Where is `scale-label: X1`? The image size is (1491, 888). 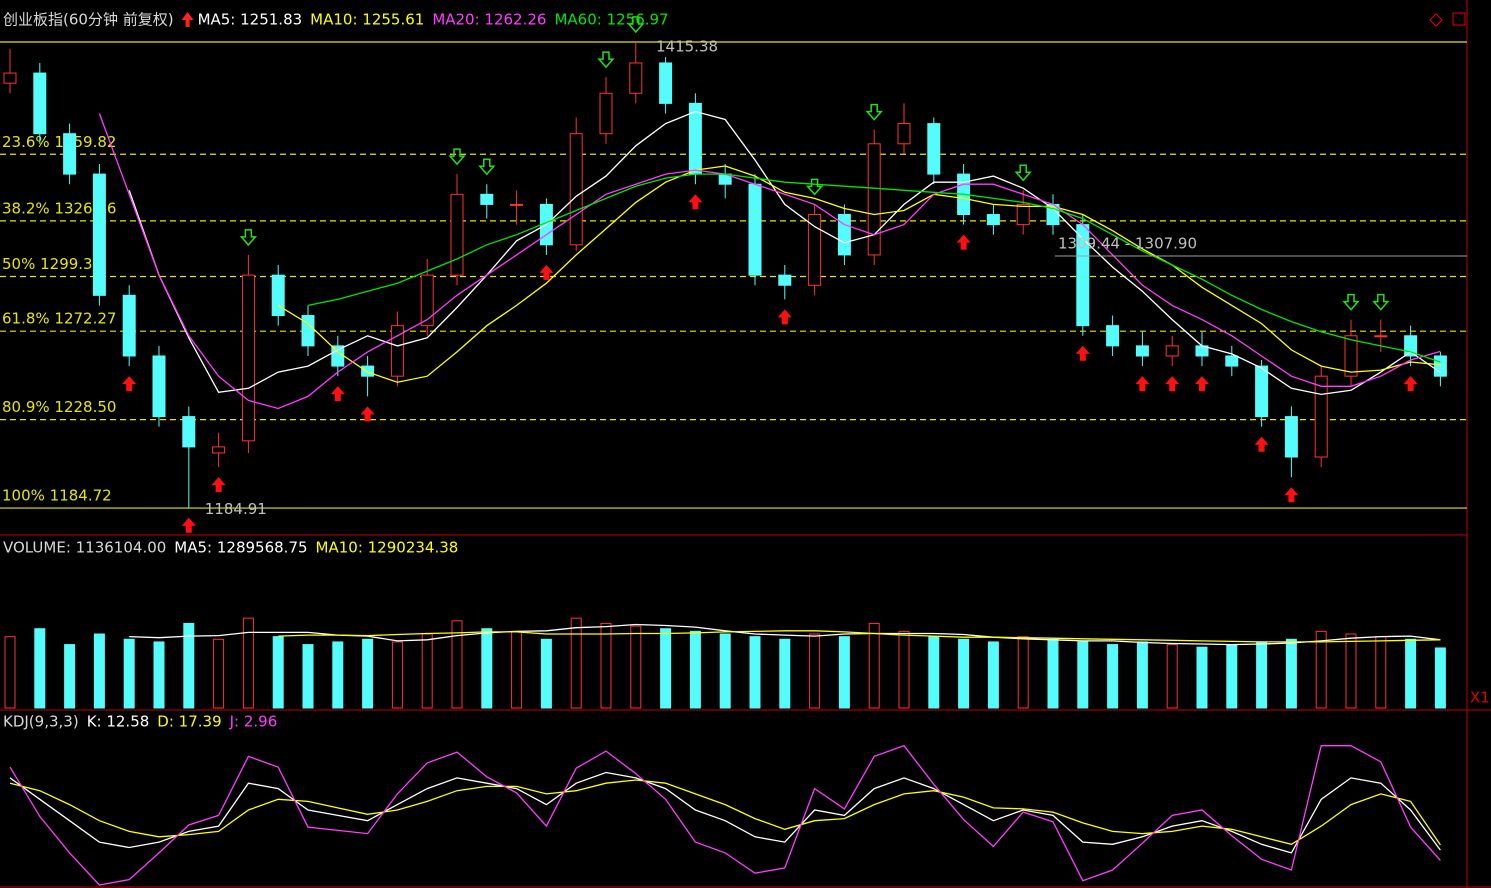
scale-label: X1 is located at coordinates (1480, 698).